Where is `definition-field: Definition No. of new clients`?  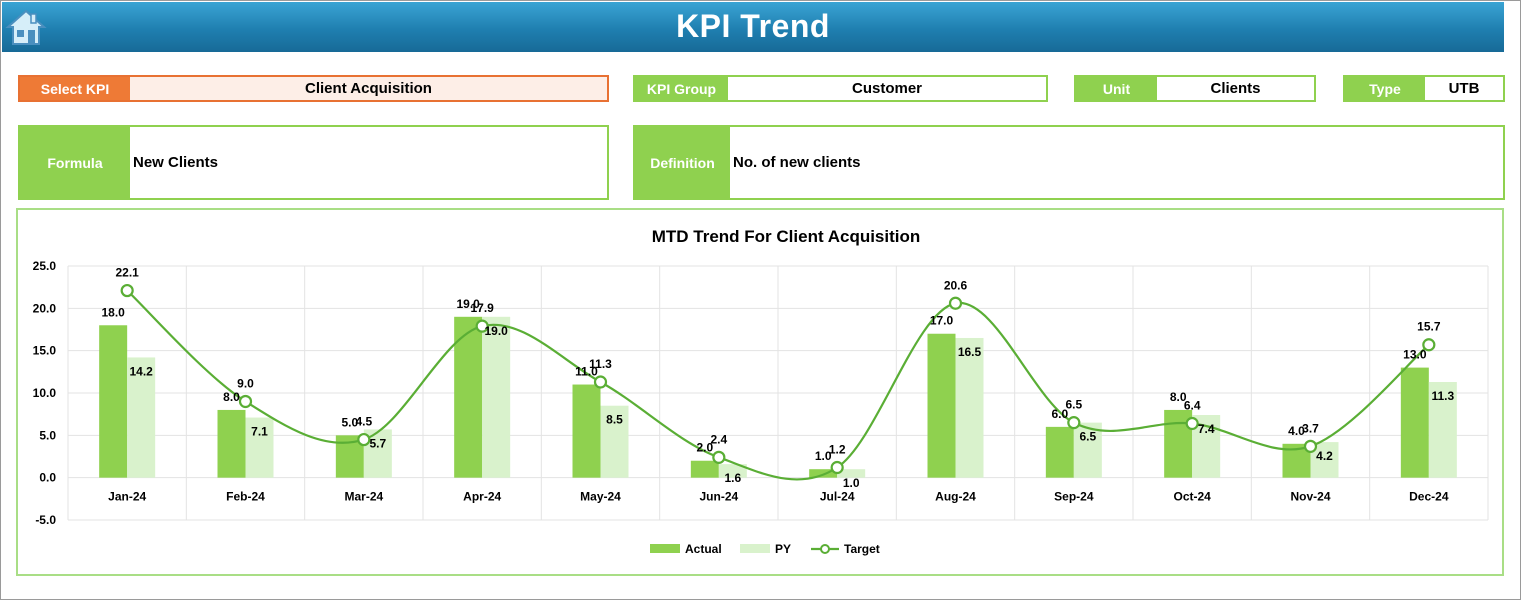
definition-field: Definition No. of new clients is located at coordinates (1069, 162).